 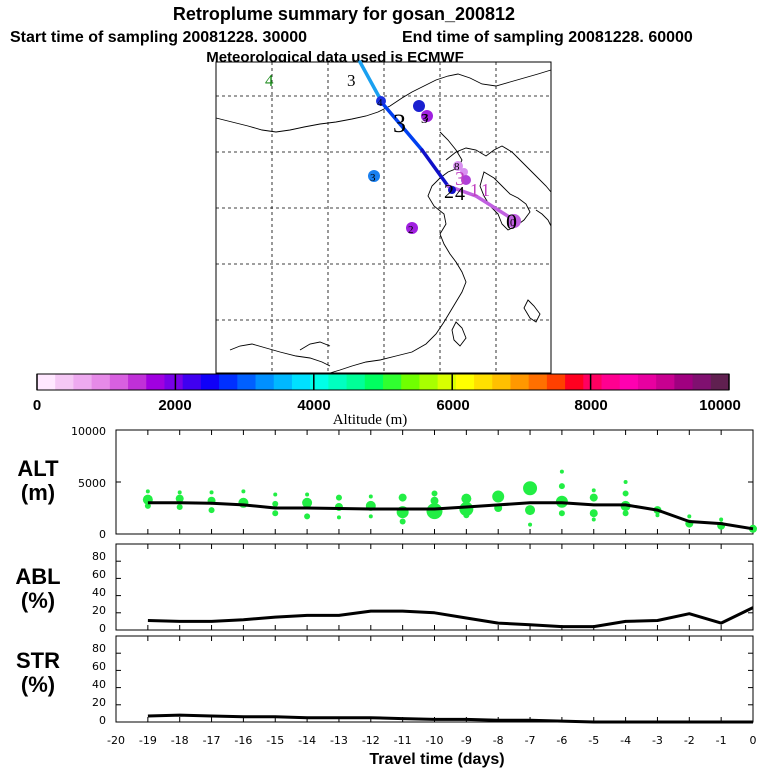 I want to click on end-time-text: End time of sampling 20081228. 60000, so click(x=547, y=37).